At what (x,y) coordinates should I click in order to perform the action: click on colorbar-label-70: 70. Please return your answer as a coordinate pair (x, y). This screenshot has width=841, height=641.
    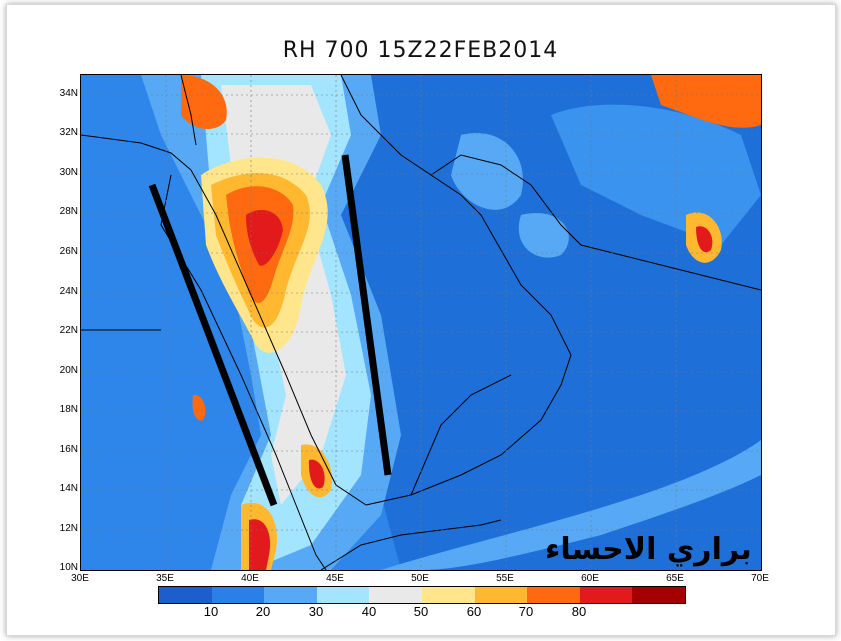
    Looking at the image, I should click on (526, 611).